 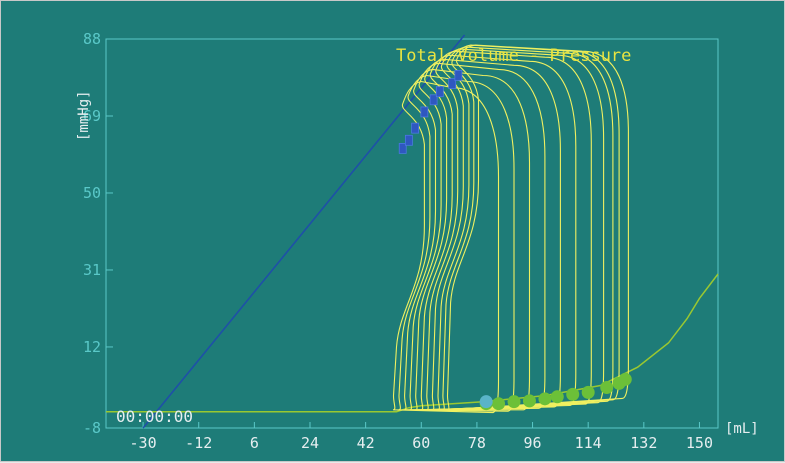 What do you see at coordinates (98, 233) in the screenshot?
I see `y-axis-ticks: 88 69 50 31 12 -8` at bounding box center [98, 233].